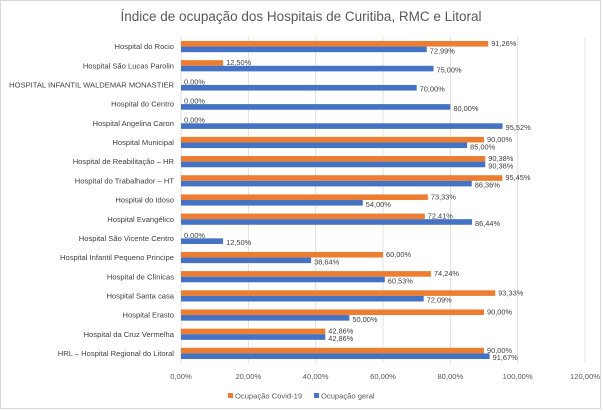 Image resolution: width=603 pixels, height=411 pixels. I want to click on category-label: Hospital São Vicente Centro, so click(126, 238).